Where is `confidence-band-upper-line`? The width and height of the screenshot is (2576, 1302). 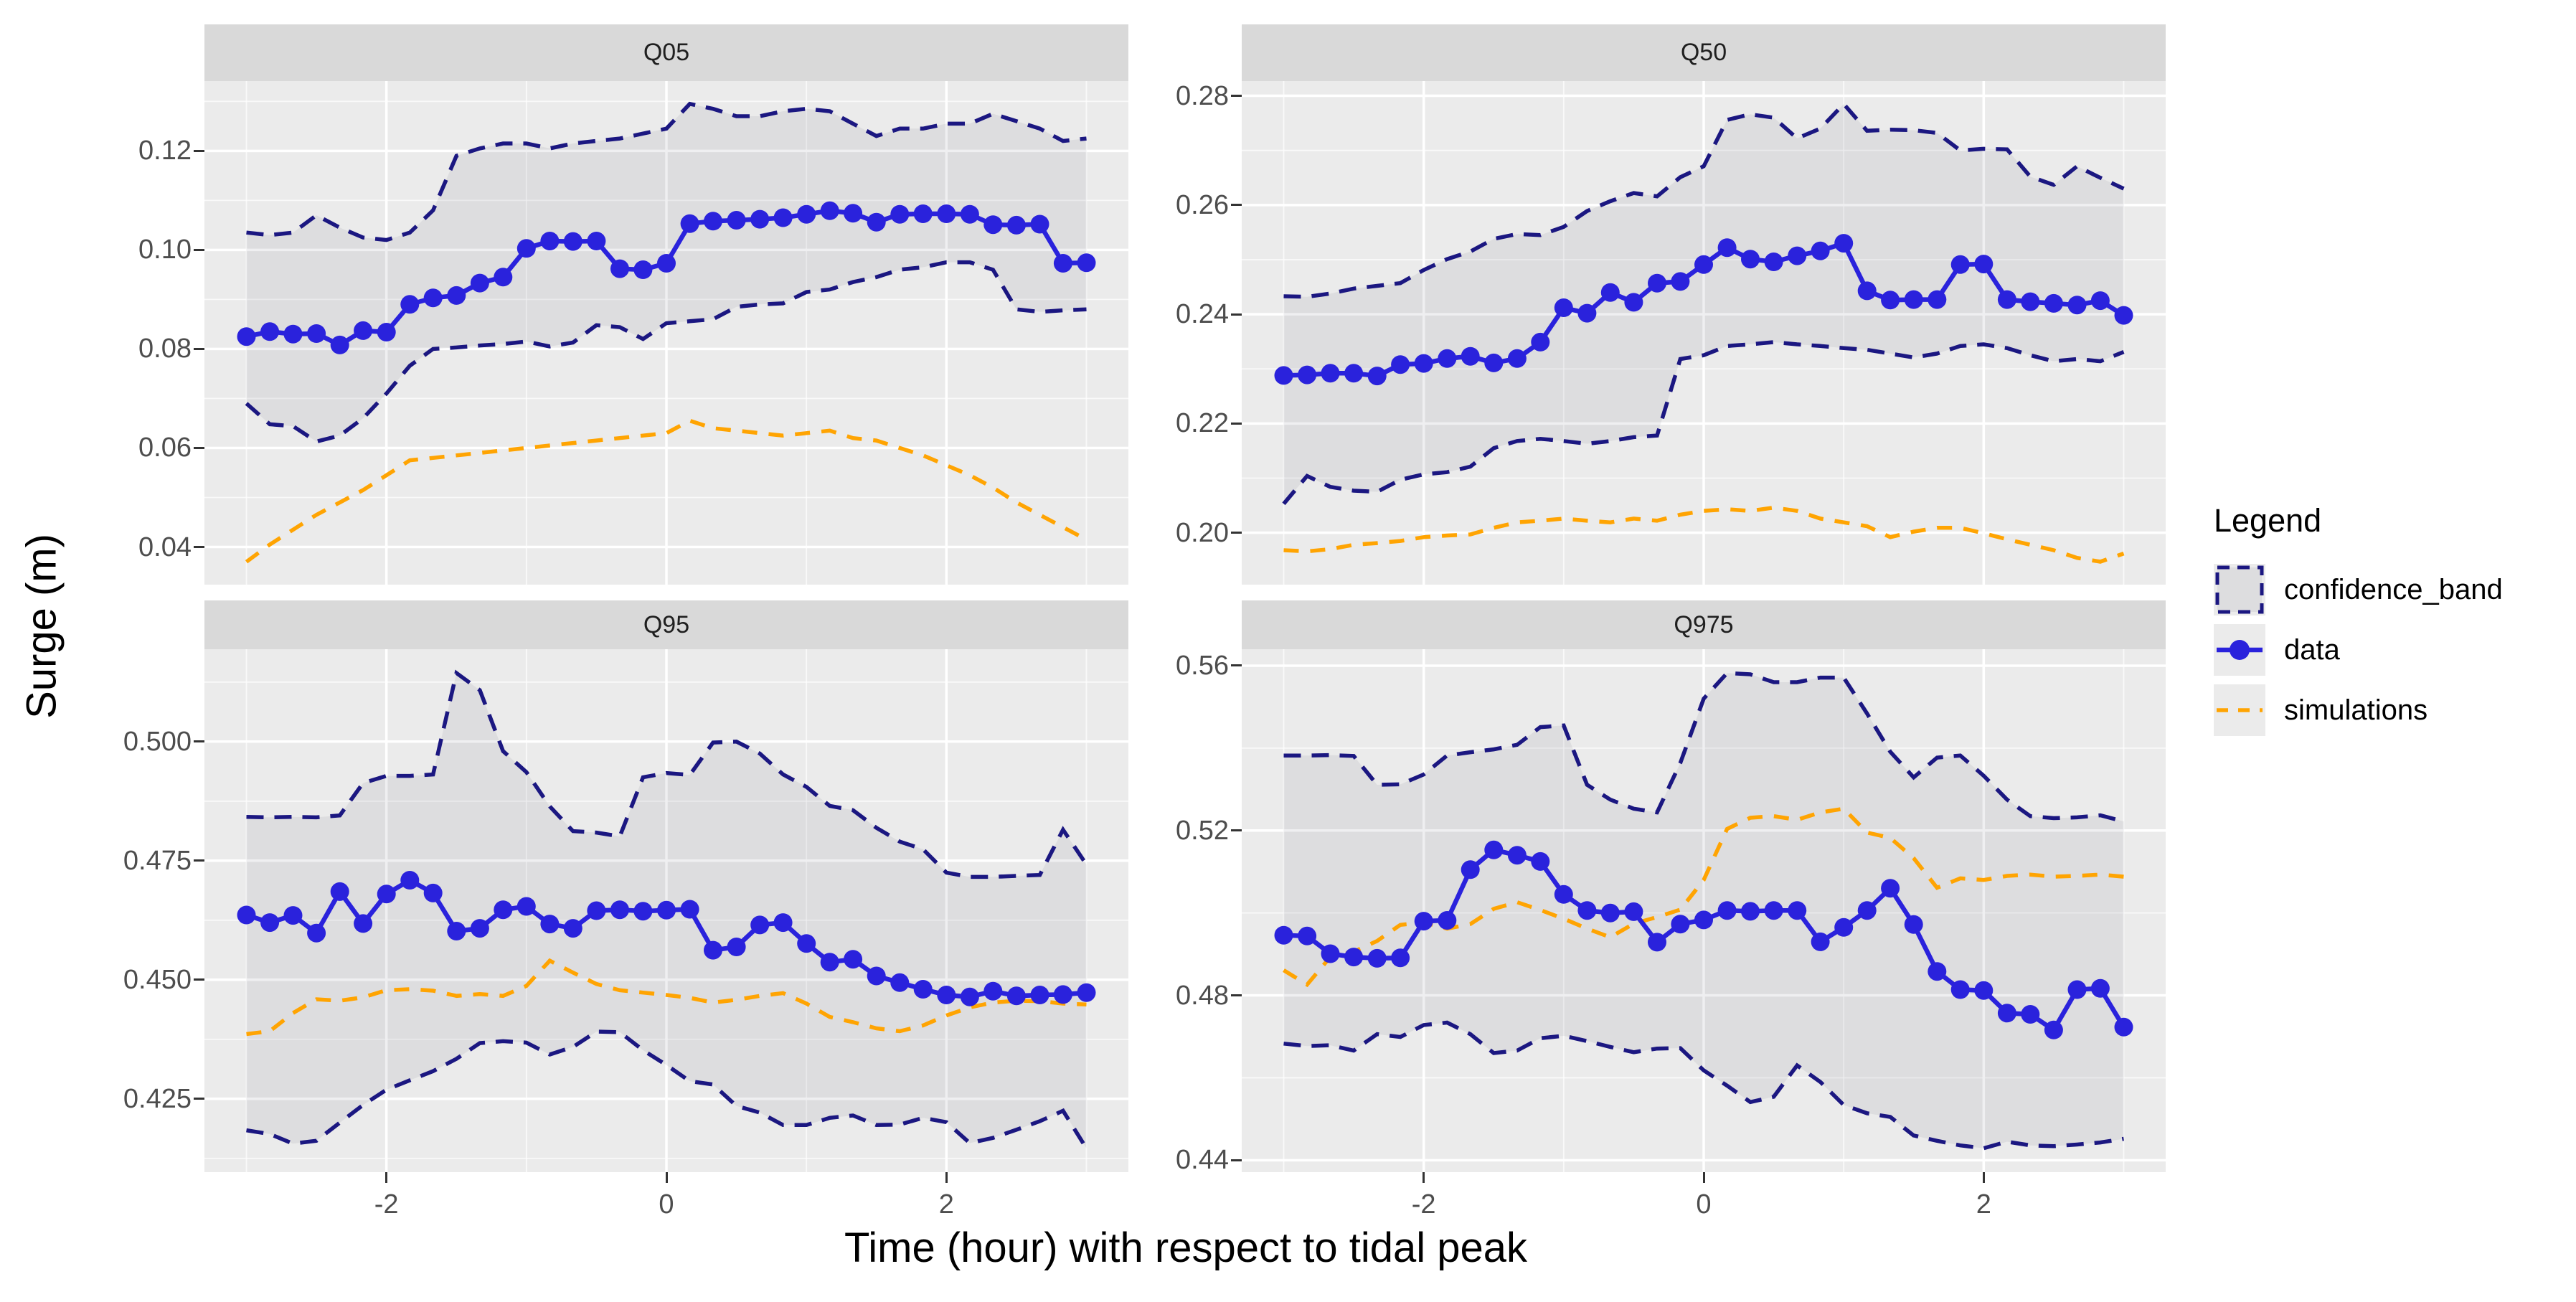 confidence-band-upper-line is located at coordinates (666, 171).